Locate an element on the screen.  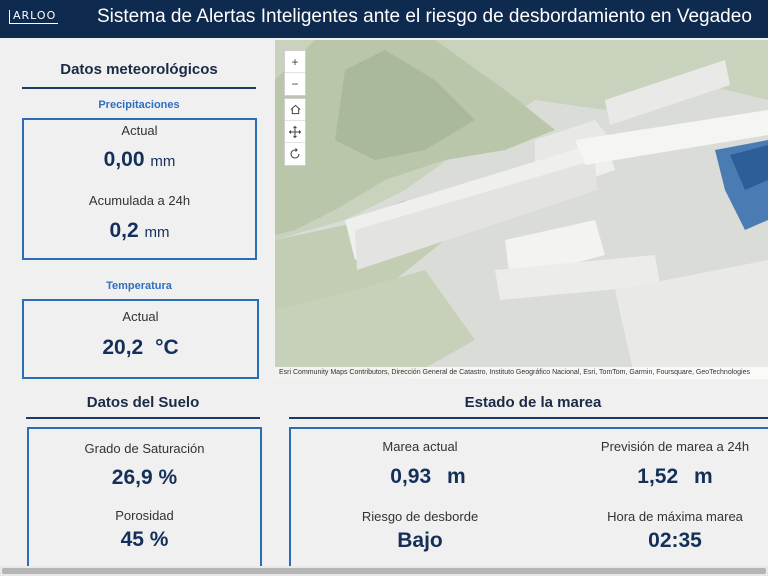
suelo-section-title: Datos del Suelo is located at coordinates (143, 402).